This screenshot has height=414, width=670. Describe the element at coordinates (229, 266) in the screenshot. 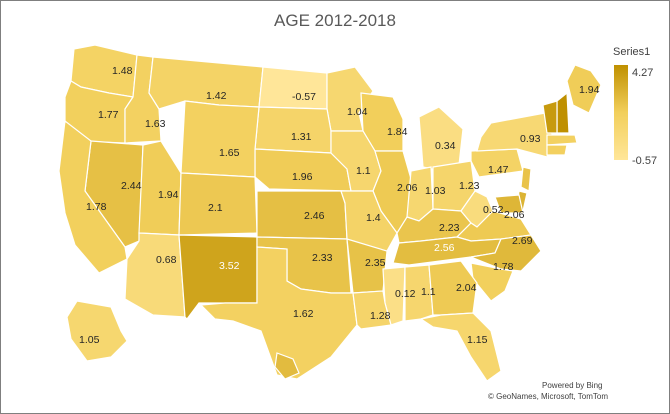

I see `value-label-nm: 3.52` at that location.